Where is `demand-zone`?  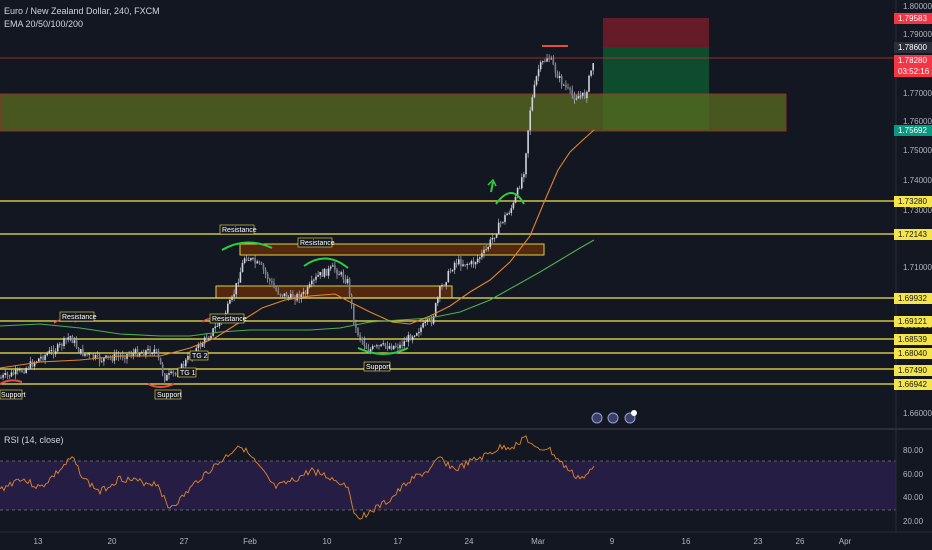 demand-zone is located at coordinates (393, 112).